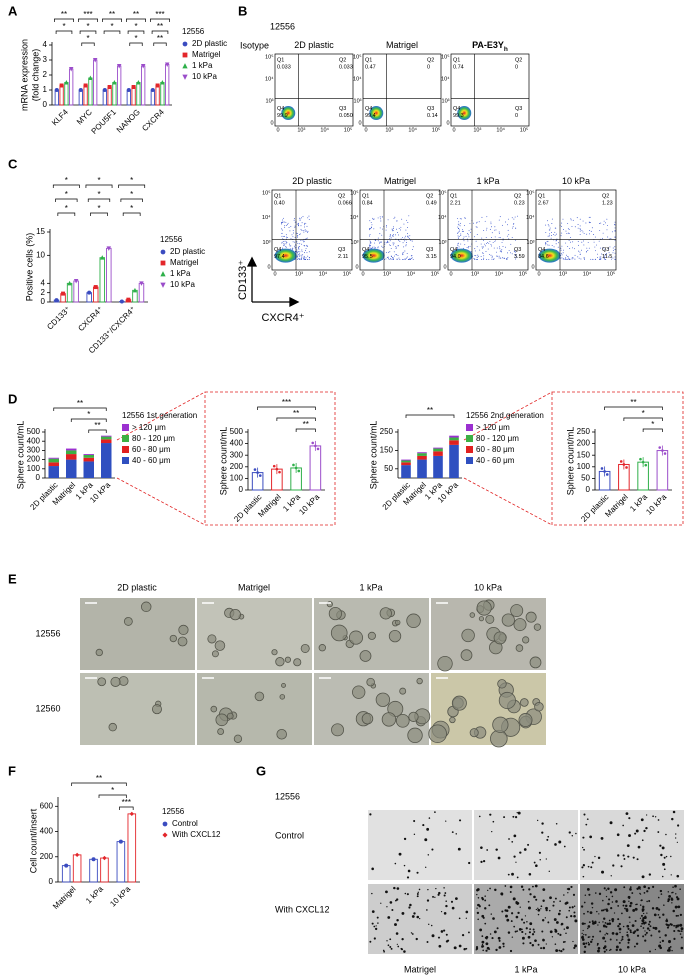 This screenshot has width=685, height=979. I want to click on flow-tick-label: 10⁵, so click(348, 129).